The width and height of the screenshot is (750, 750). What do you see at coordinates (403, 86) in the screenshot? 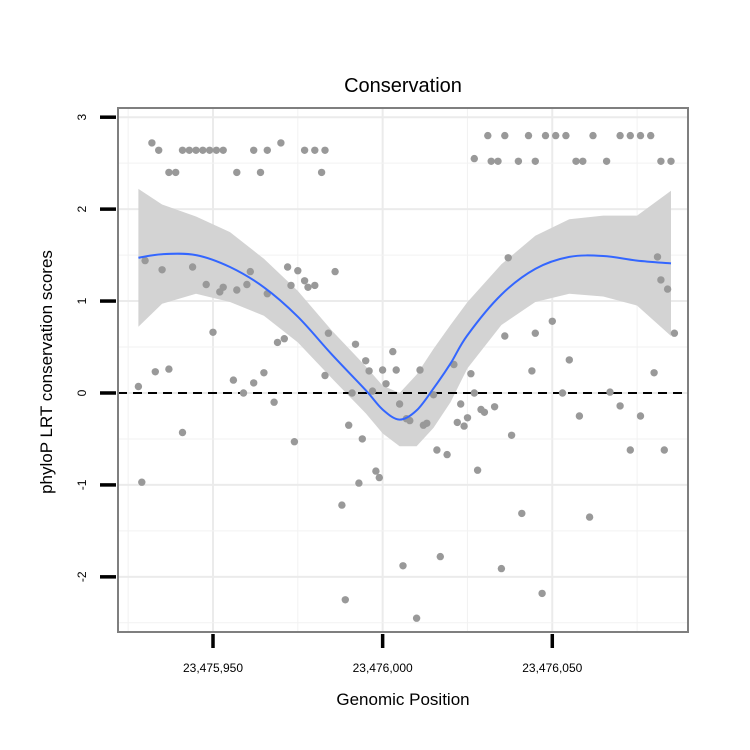
I see `chart-title: Conservation` at bounding box center [403, 86].